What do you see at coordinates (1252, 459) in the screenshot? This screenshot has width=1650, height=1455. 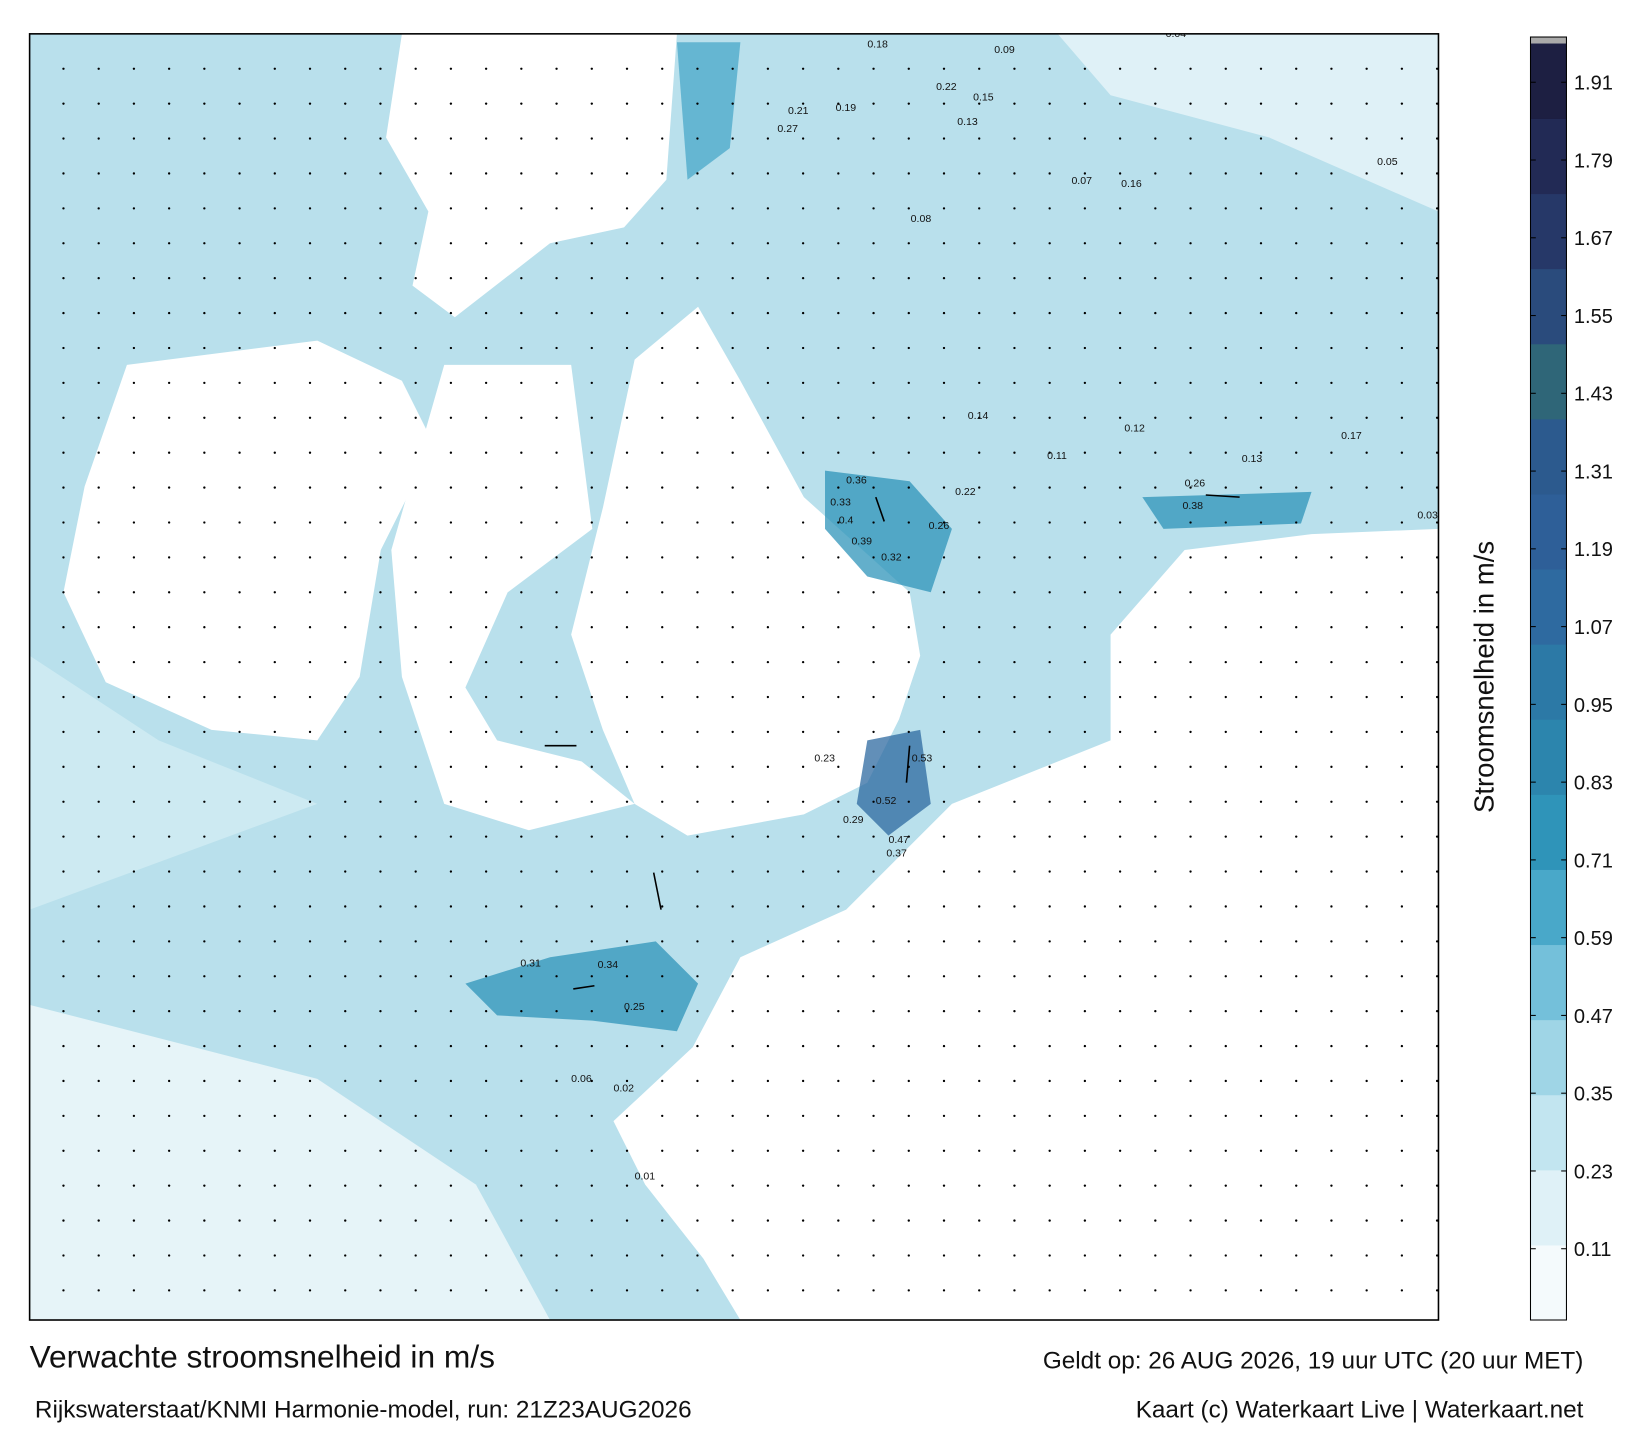 I see `speed-label: 0.13` at bounding box center [1252, 459].